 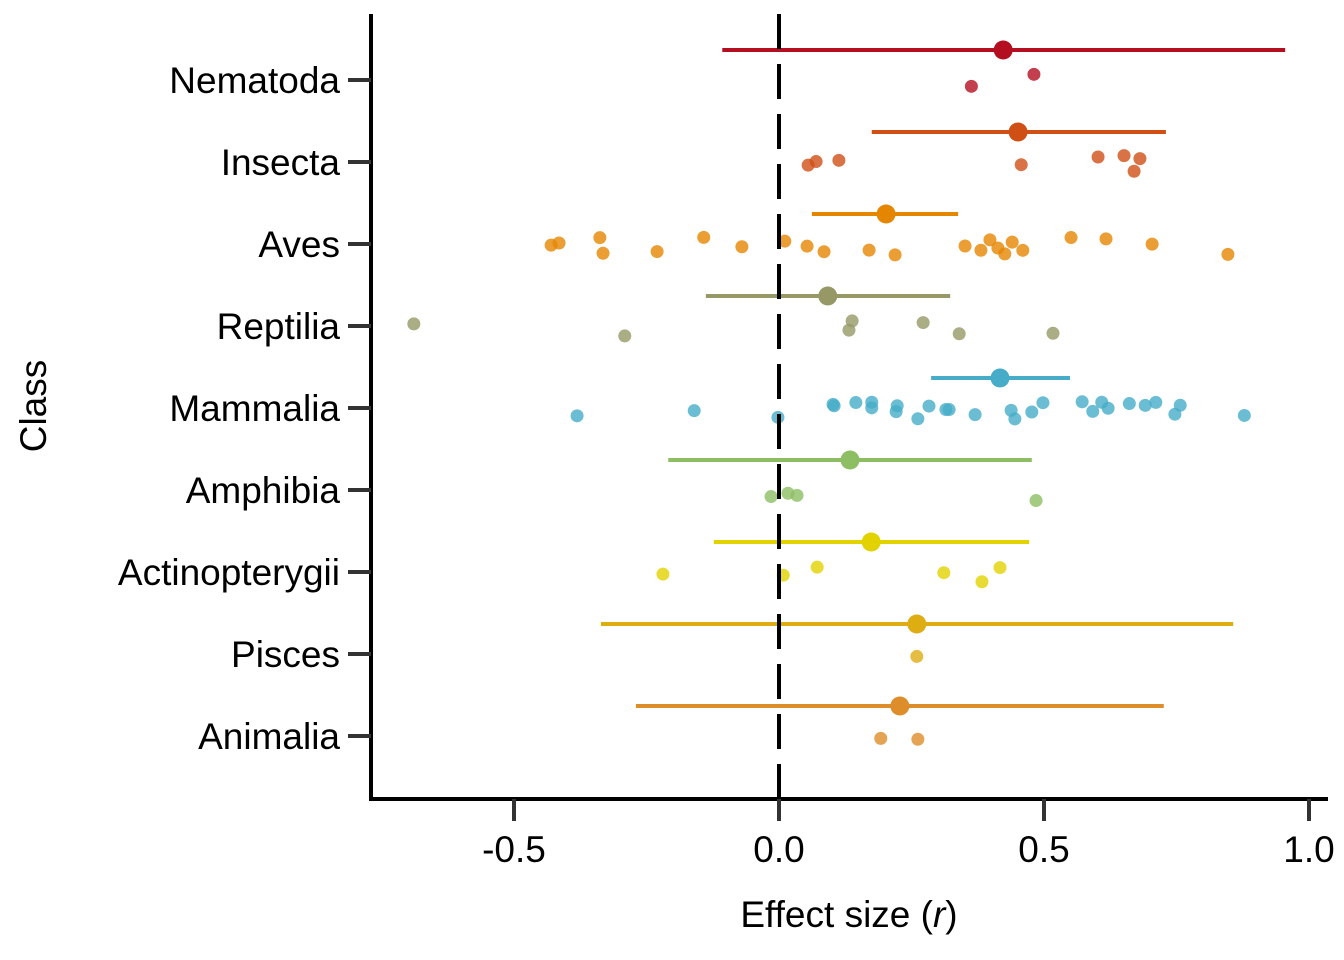 What do you see at coordinates (778, 849) in the screenshot?
I see `x-tick-label: 0.0` at bounding box center [778, 849].